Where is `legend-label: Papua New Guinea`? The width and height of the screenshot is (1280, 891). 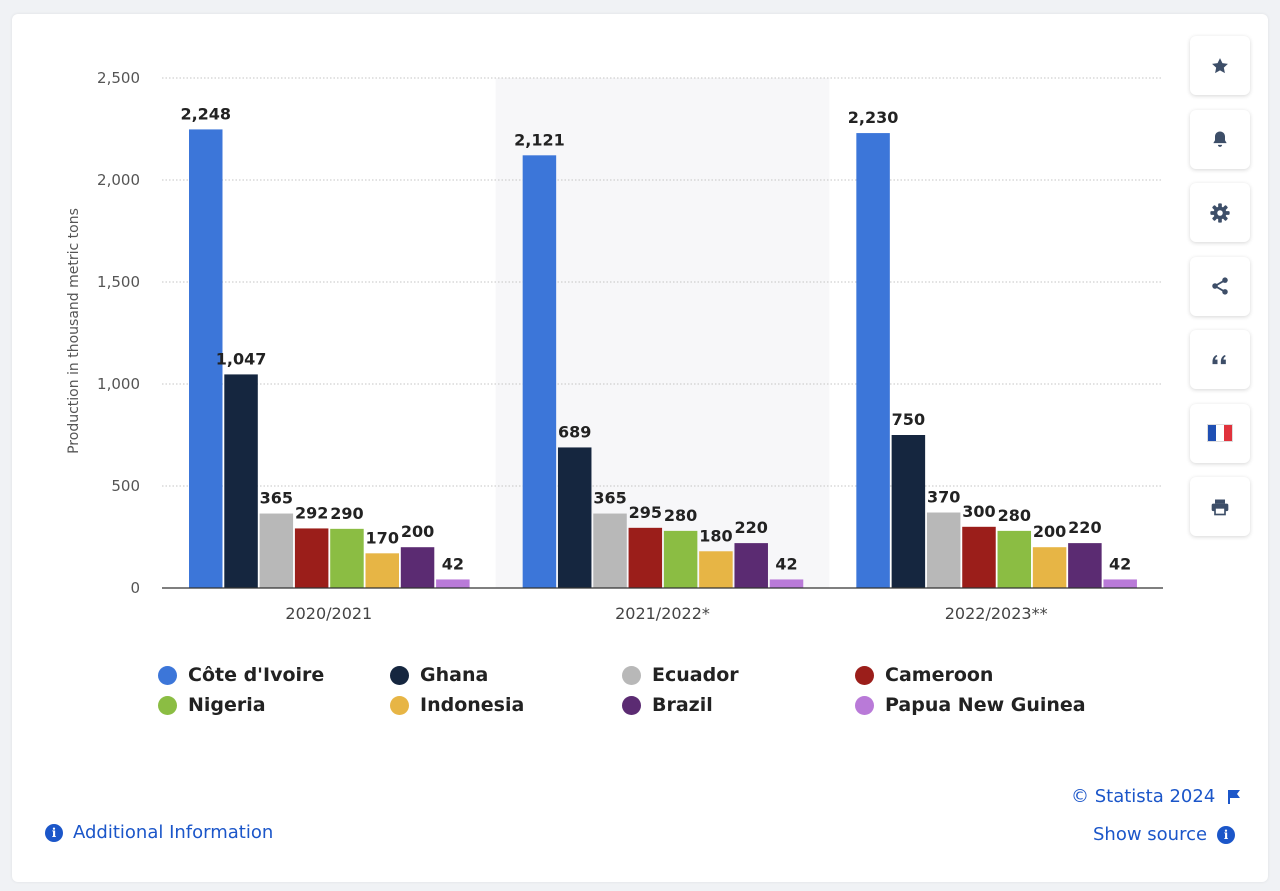
legend-label: Papua New Guinea is located at coordinates (985, 705).